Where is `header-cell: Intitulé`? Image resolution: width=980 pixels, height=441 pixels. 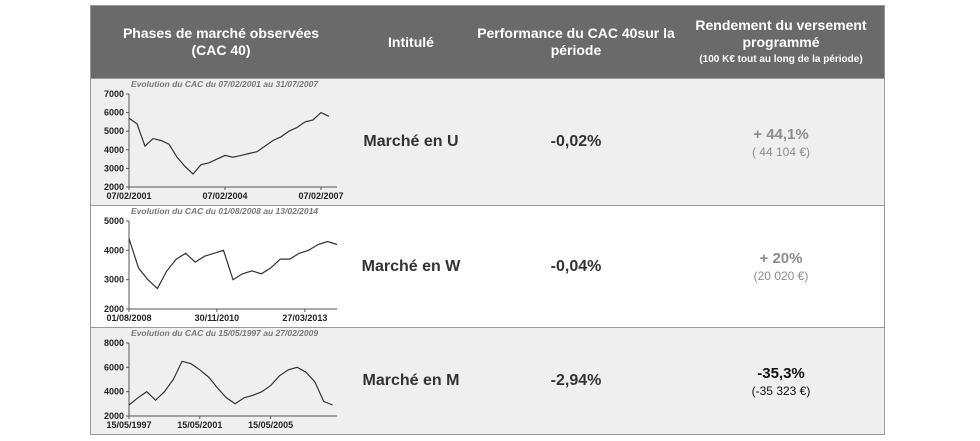
header-cell: Intitulé is located at coordinates (411, 41).